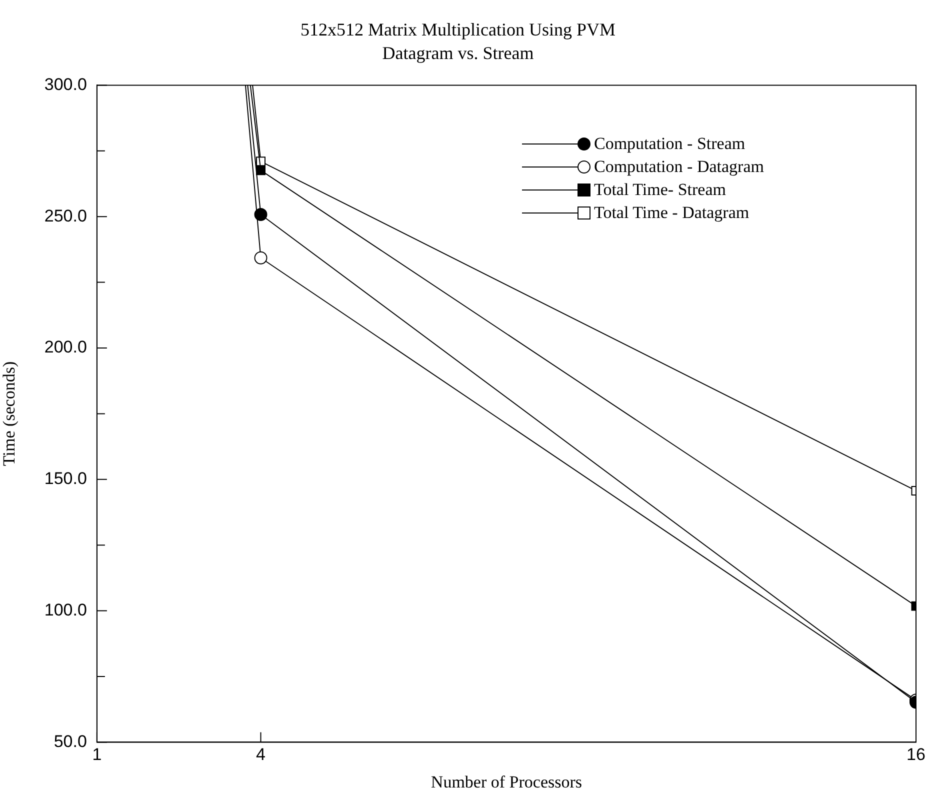 The height and width of the screenshot is (807, 929). I want to click on y-axis-title: Time (seconds), so click(9, 413).